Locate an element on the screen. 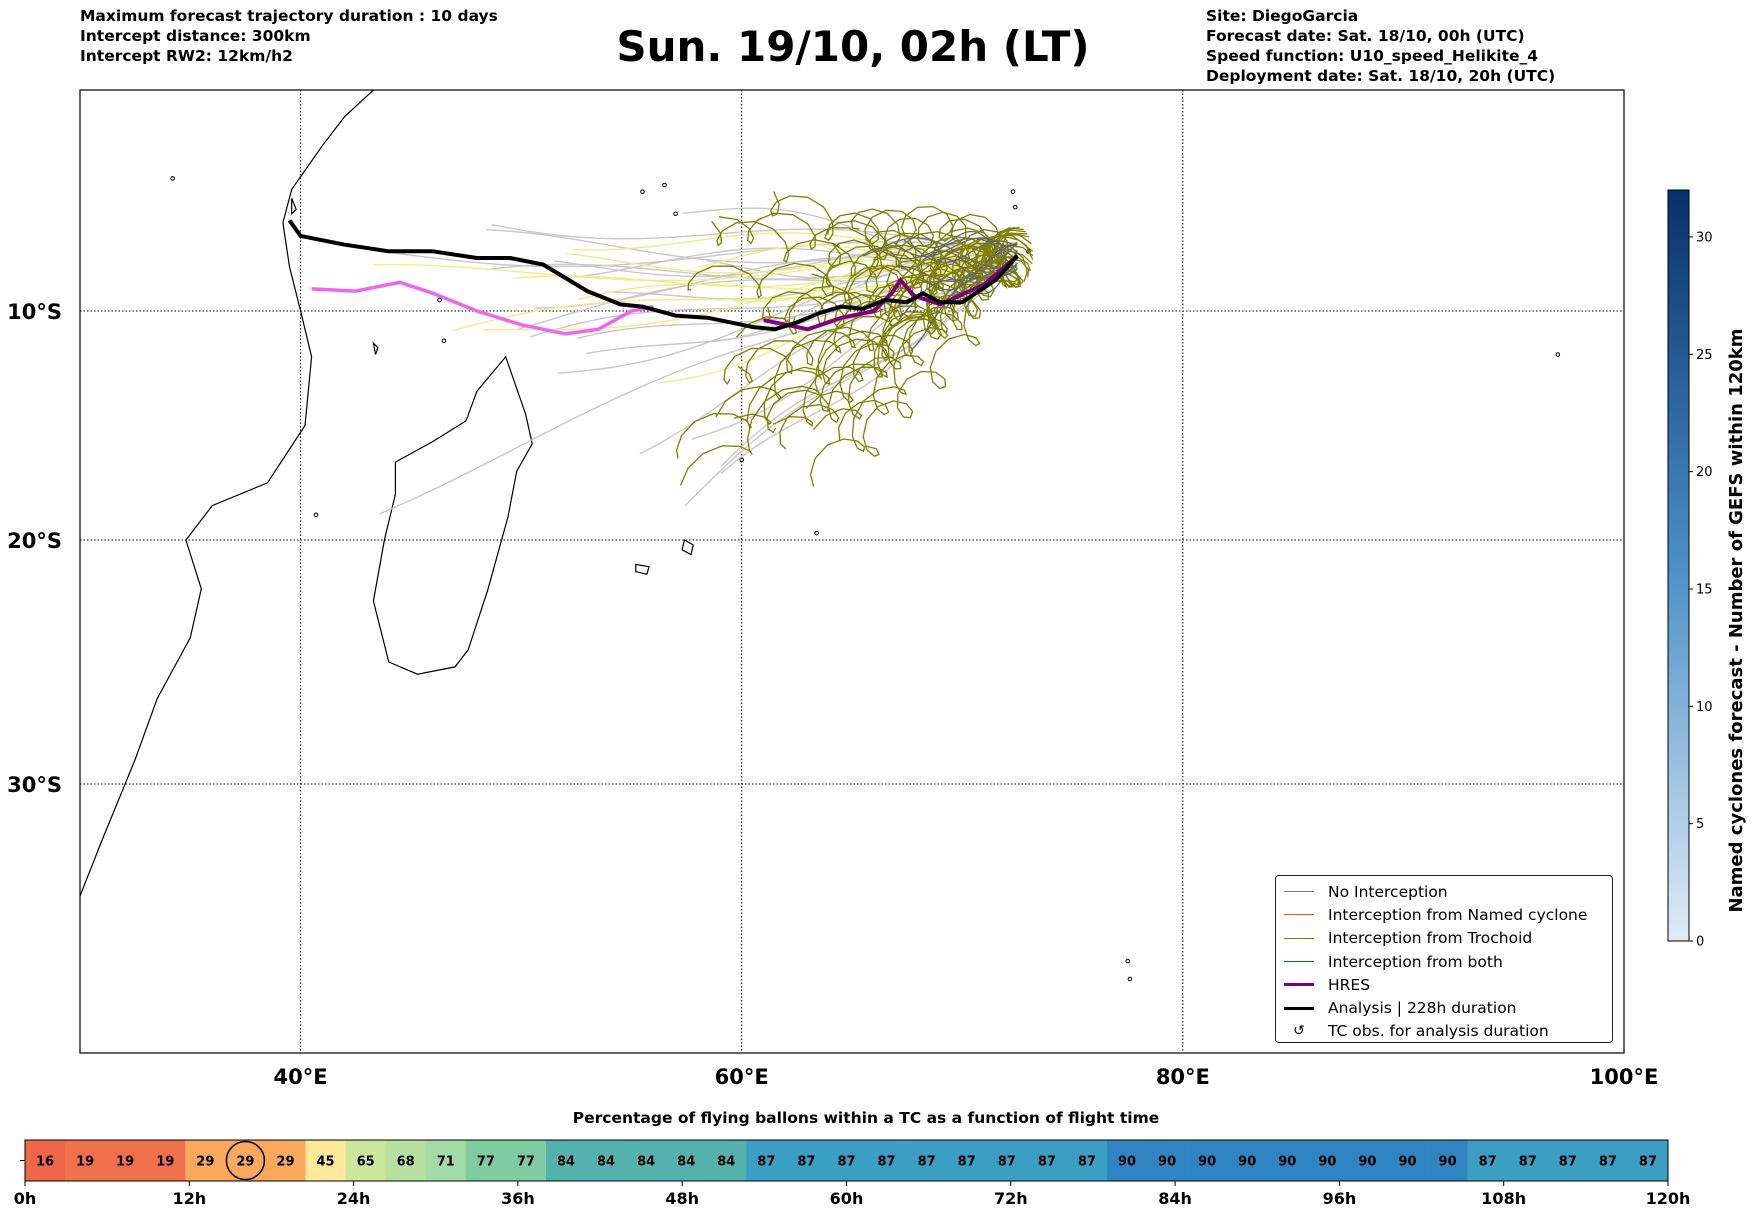 The height and width of the screenshot is (1213, 1752). speed-function-text: Speed function: U10_speed_Helikite_4 is located at coordinates (1372, 56).